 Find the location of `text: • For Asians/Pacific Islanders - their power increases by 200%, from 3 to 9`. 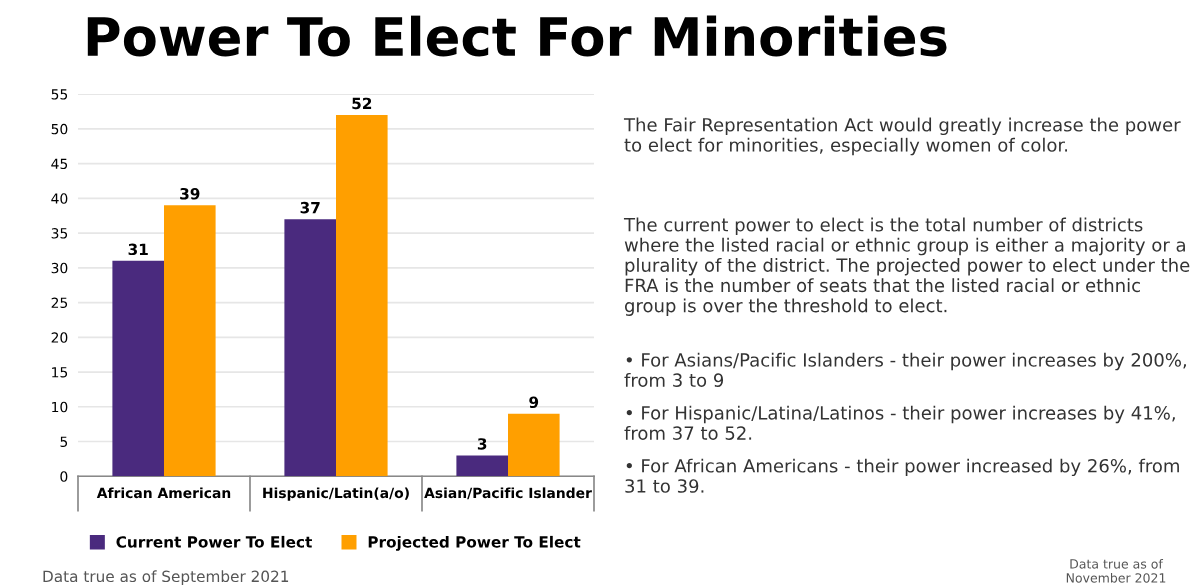

text: • For Asians/Pacific Islanders - their power increases by 200%, from 3 to 9 is located at coordinates (905, 369).